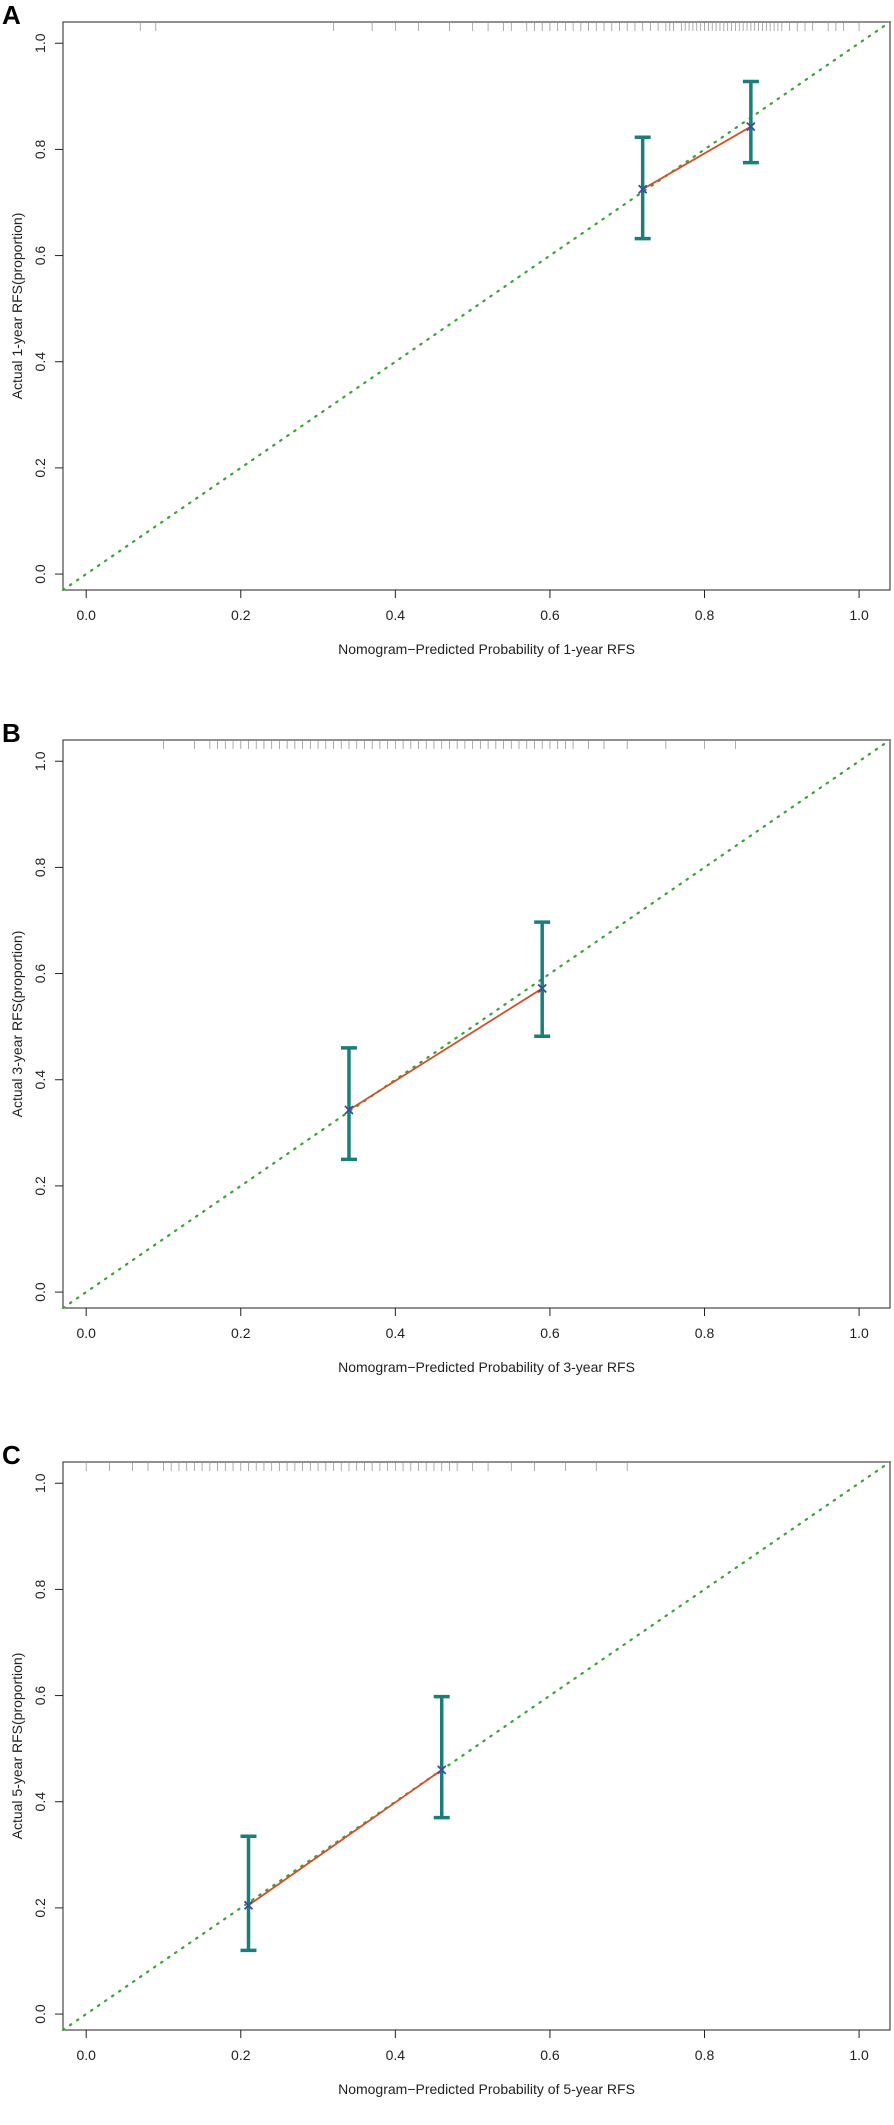 Image resolution: width=894 pixels, height=2125 pixels. Describe the element at coordinates (11, 733) in the screenshot. I see `panel-label-b: B` at that location.